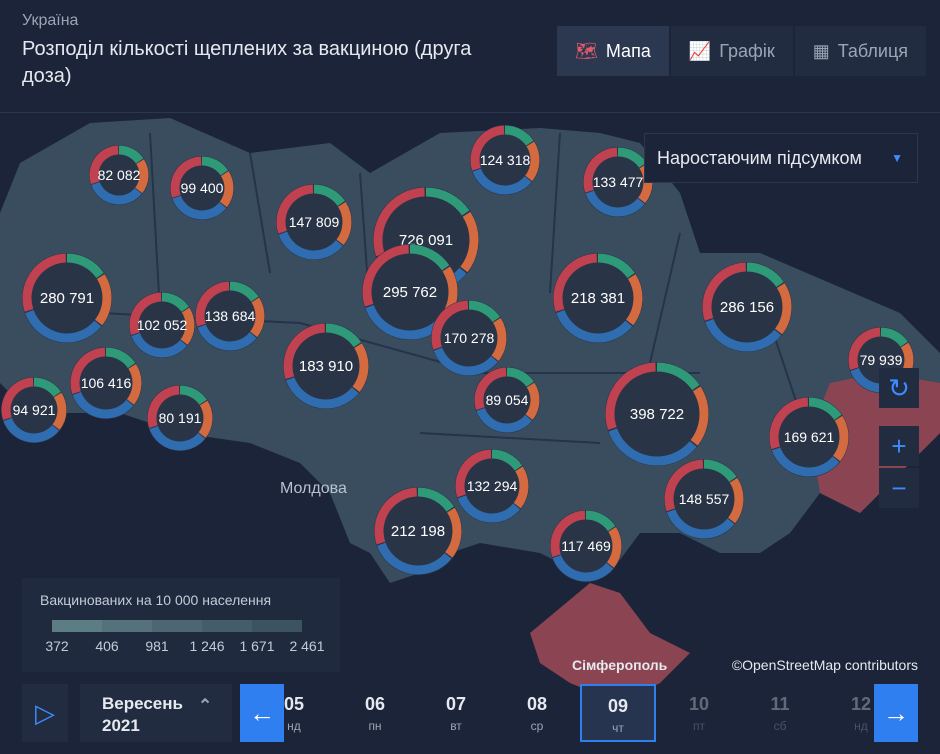 Image resolution: width=940 pixels, height=754 pixels. I want to click on region-marker: 183 910, so click(326, 366).